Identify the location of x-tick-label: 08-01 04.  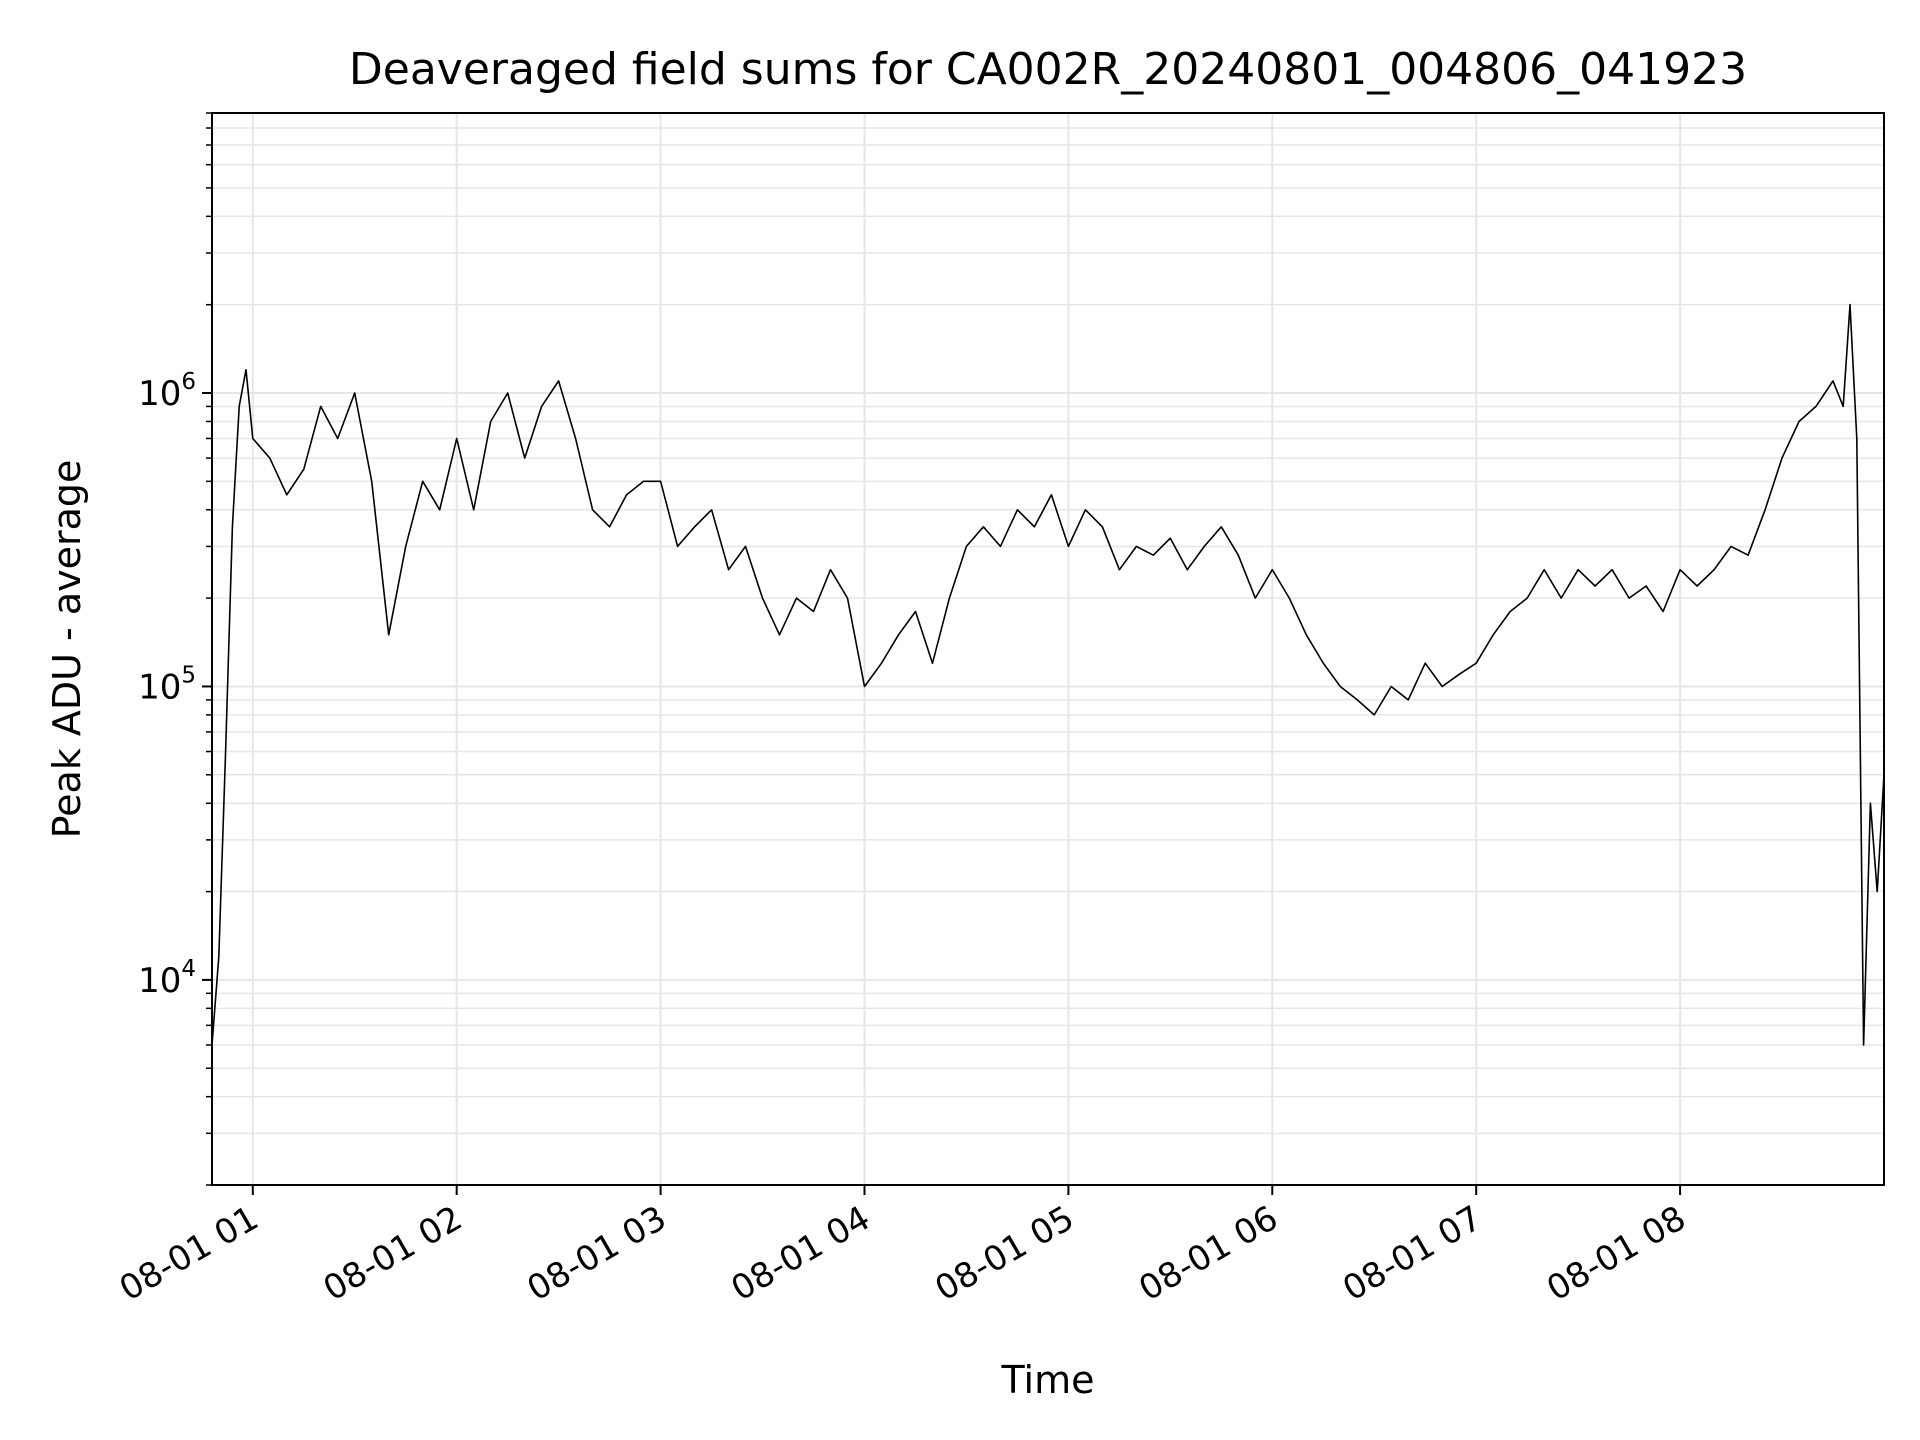
(801, 1253).